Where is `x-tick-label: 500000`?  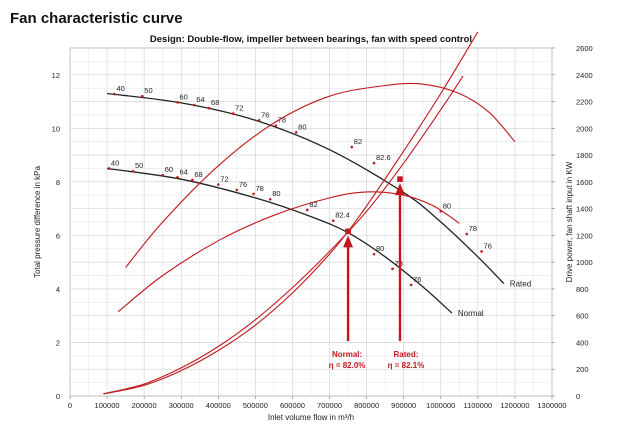
x-tick-label: 500000 is located at coordinates (255, 405).